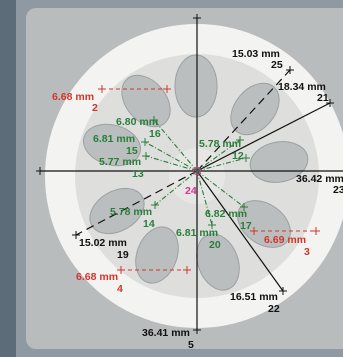 The image size is (343, 357). I want to click on green-endpoint-ticks, so click(195, 172).